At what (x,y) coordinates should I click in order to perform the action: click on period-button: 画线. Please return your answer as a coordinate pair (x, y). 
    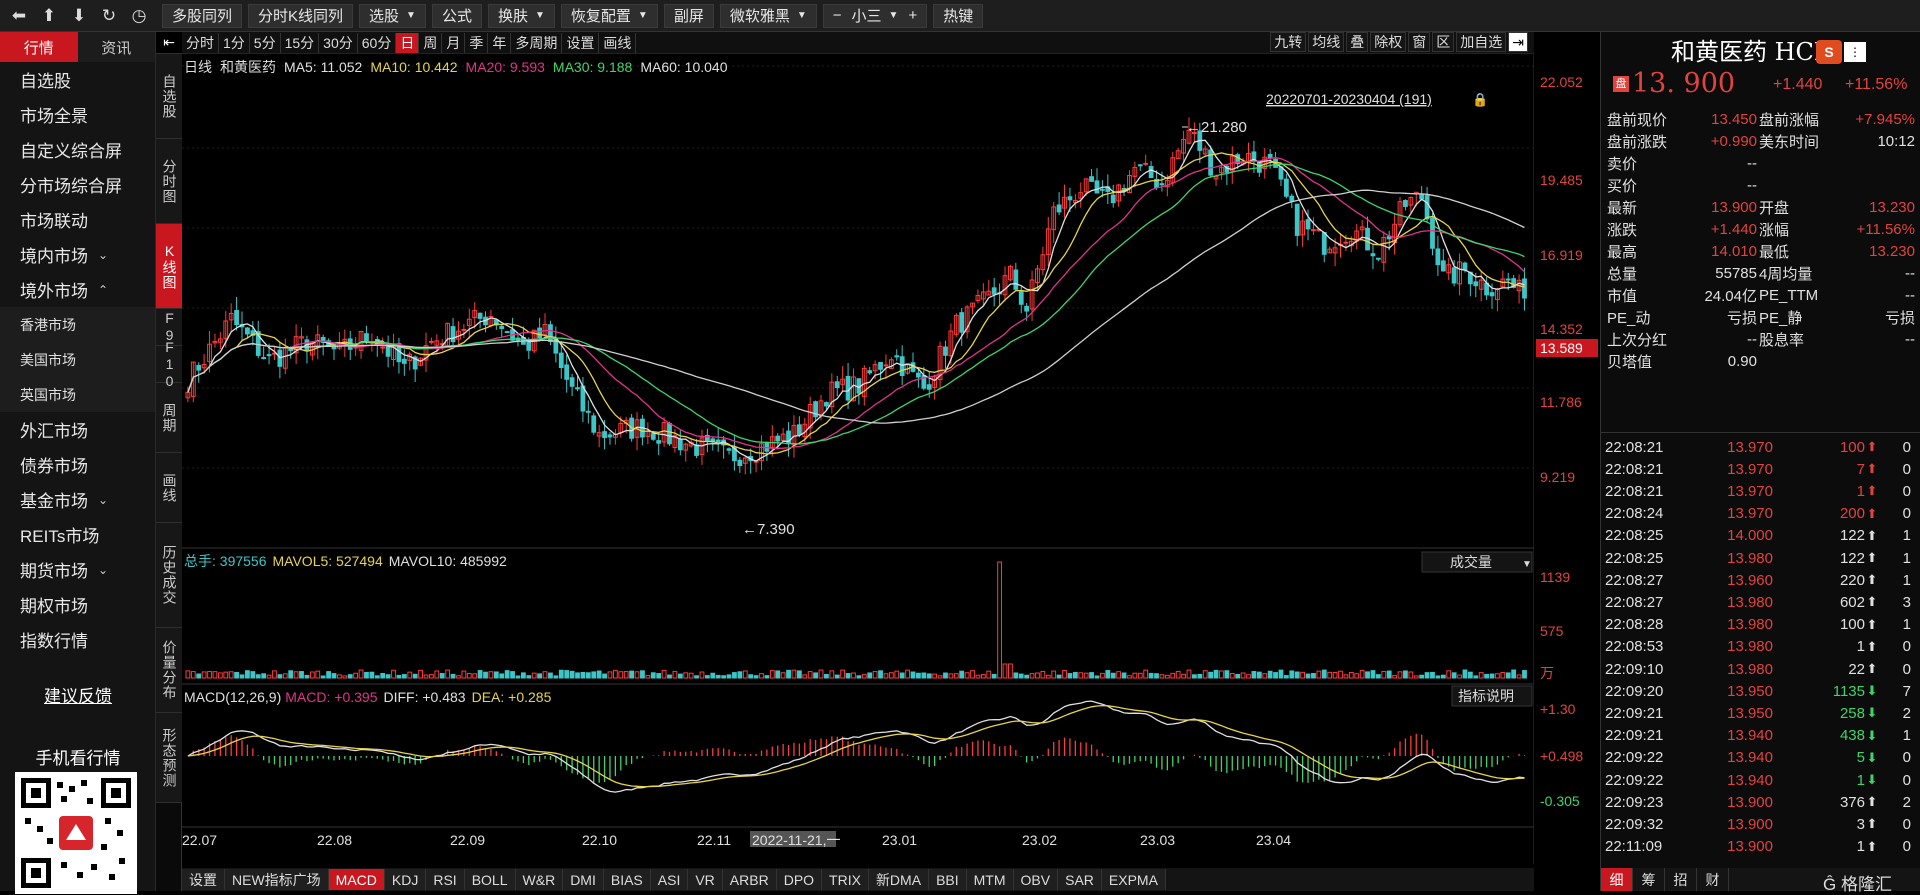
    Looking at the image, I should click on (618, 42).